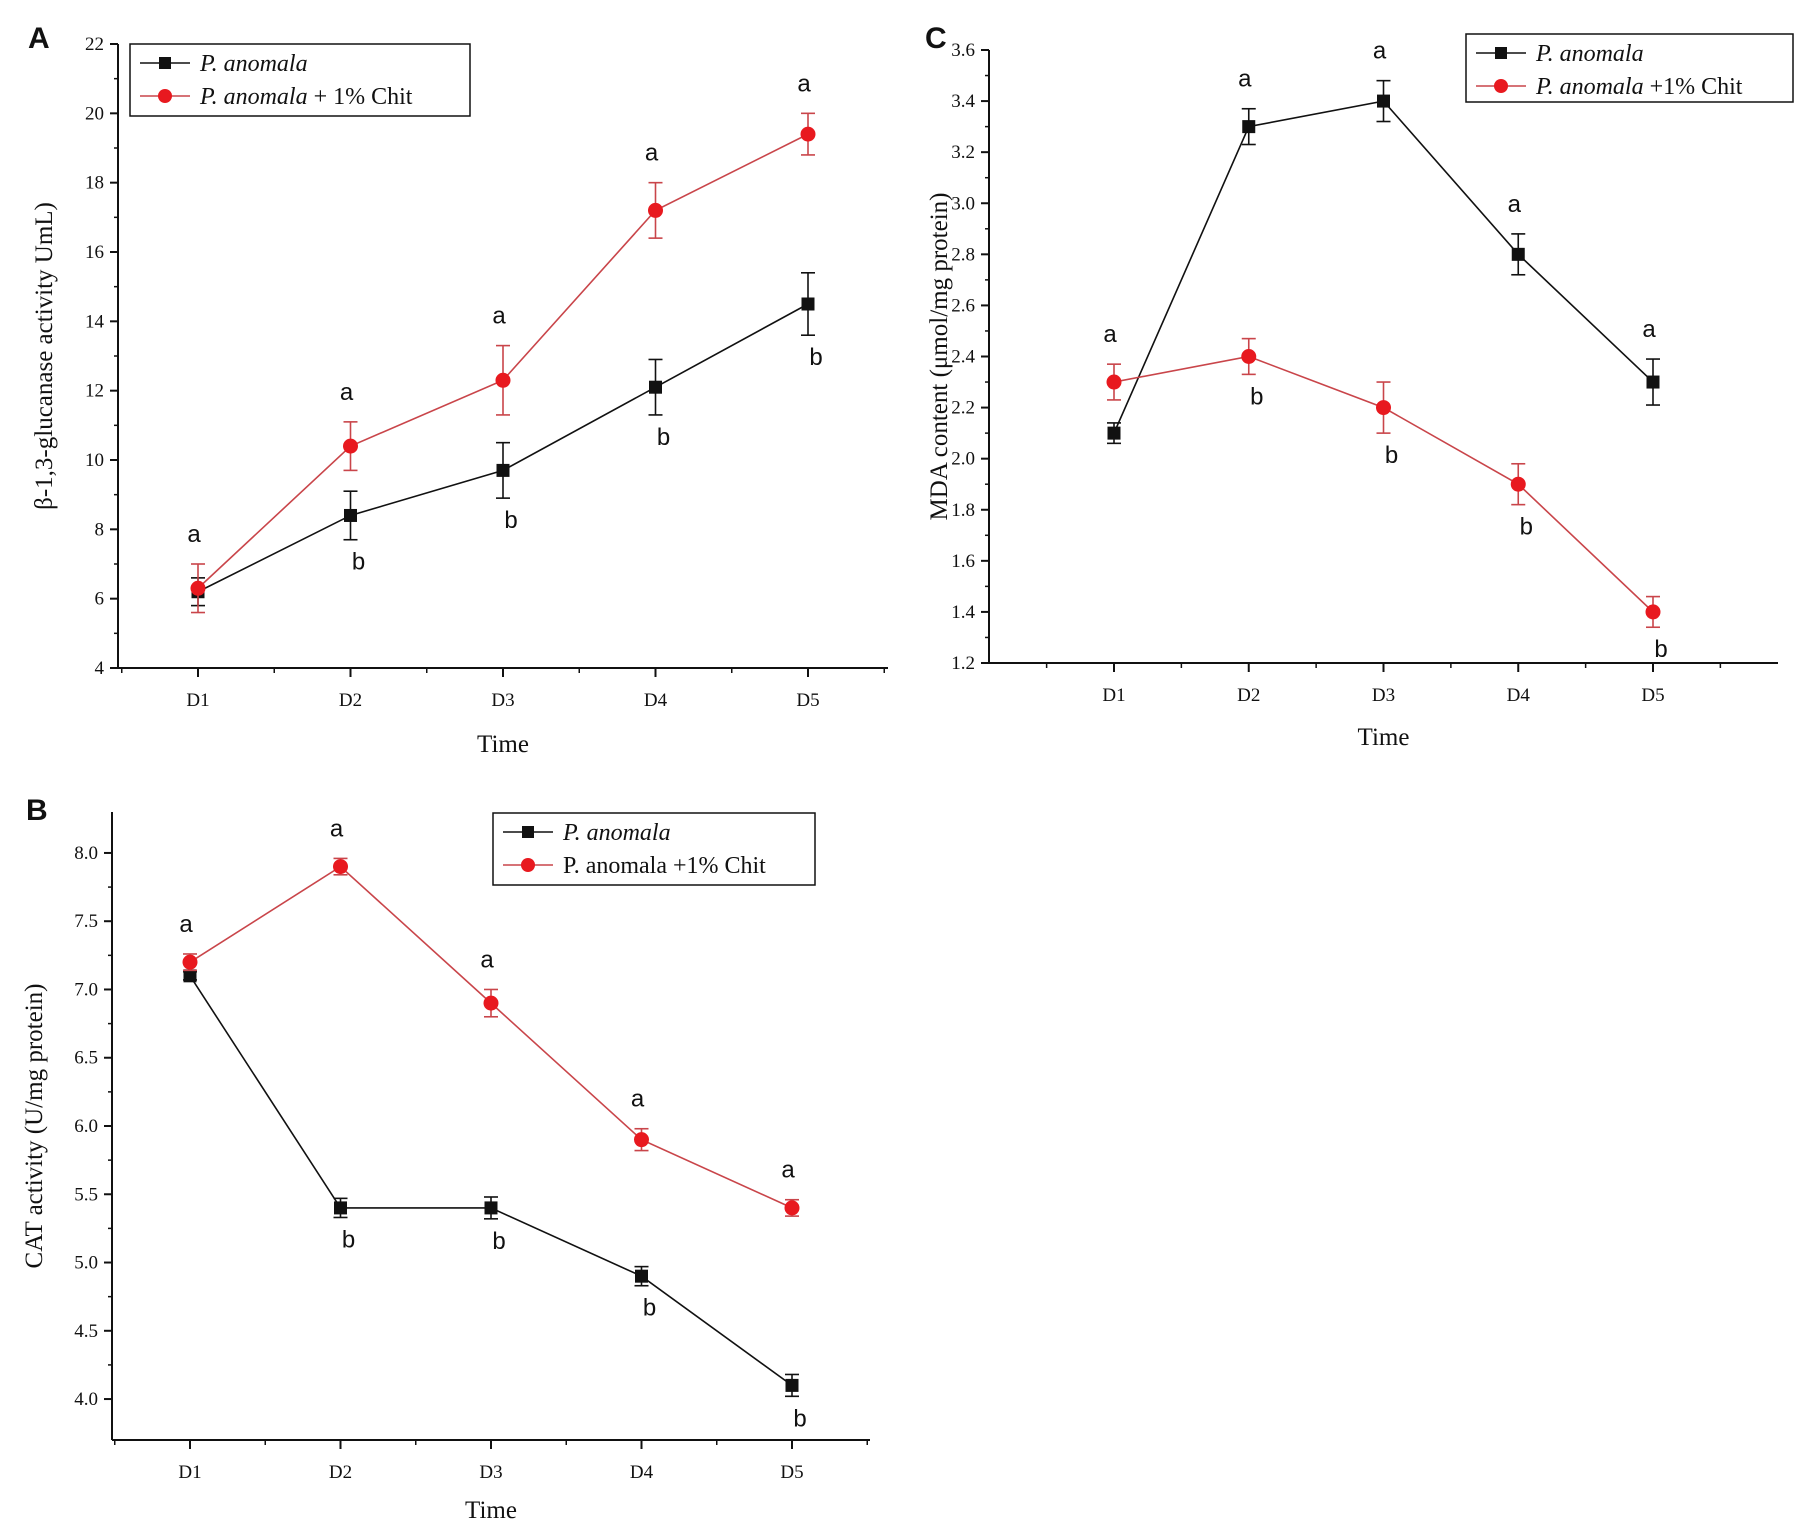 This screenshot has height=1536, width=1806. Describe the element at coordinates (86, 1399) in the screenshot. I see `y-tick-label: 4.0` at that location.